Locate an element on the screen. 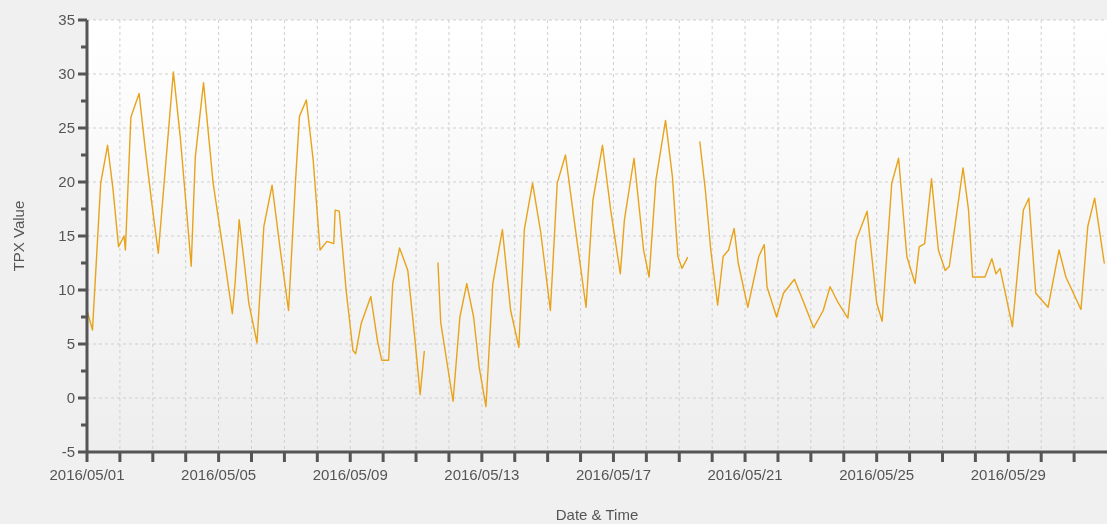 This screenshot has width=1107, height=524. y-tick-label: -5 is located at coordinates (68, 452).